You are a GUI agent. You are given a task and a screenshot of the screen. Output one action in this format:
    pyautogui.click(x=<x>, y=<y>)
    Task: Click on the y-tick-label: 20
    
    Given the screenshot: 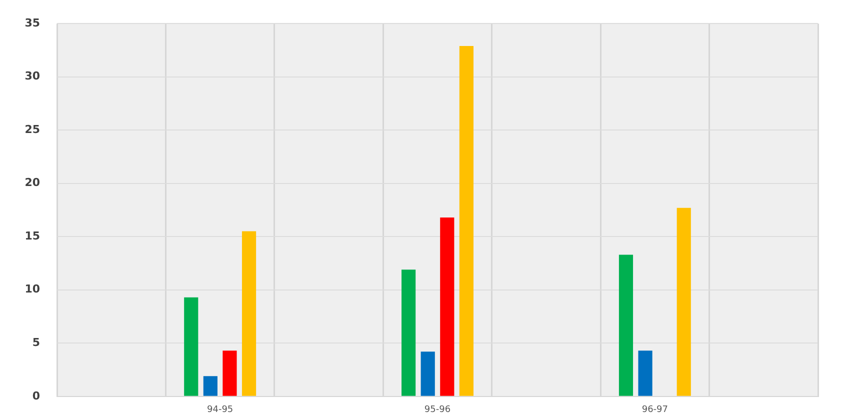 What is the action you would take?
    pyautogui.click(x=32, y=183)
    